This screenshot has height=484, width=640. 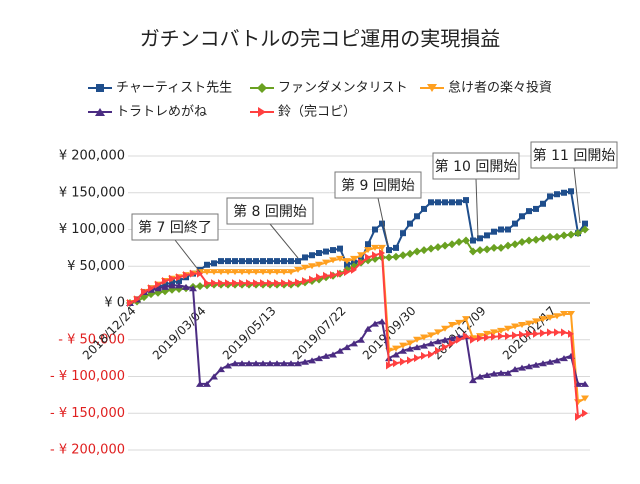 What do you see at coordinates (179, 333) in the screenshot?
I see `x-tick-label: 2019/03/04` at bounding box center [179, 333].